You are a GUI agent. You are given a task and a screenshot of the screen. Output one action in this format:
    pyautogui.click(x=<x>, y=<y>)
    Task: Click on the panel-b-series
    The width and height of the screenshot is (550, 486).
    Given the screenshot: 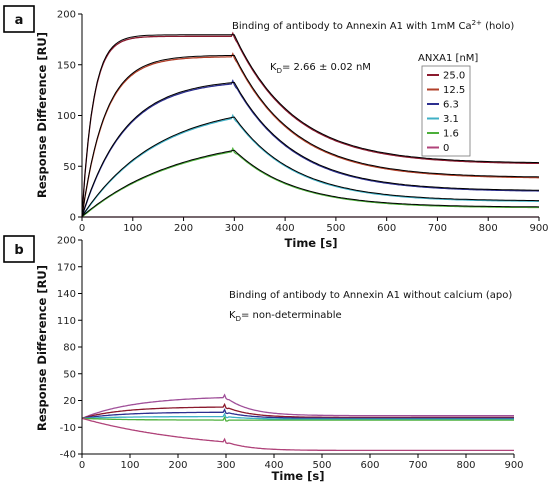 What is the action you would take?
    pyautogui.click(x=297, y=422)
    